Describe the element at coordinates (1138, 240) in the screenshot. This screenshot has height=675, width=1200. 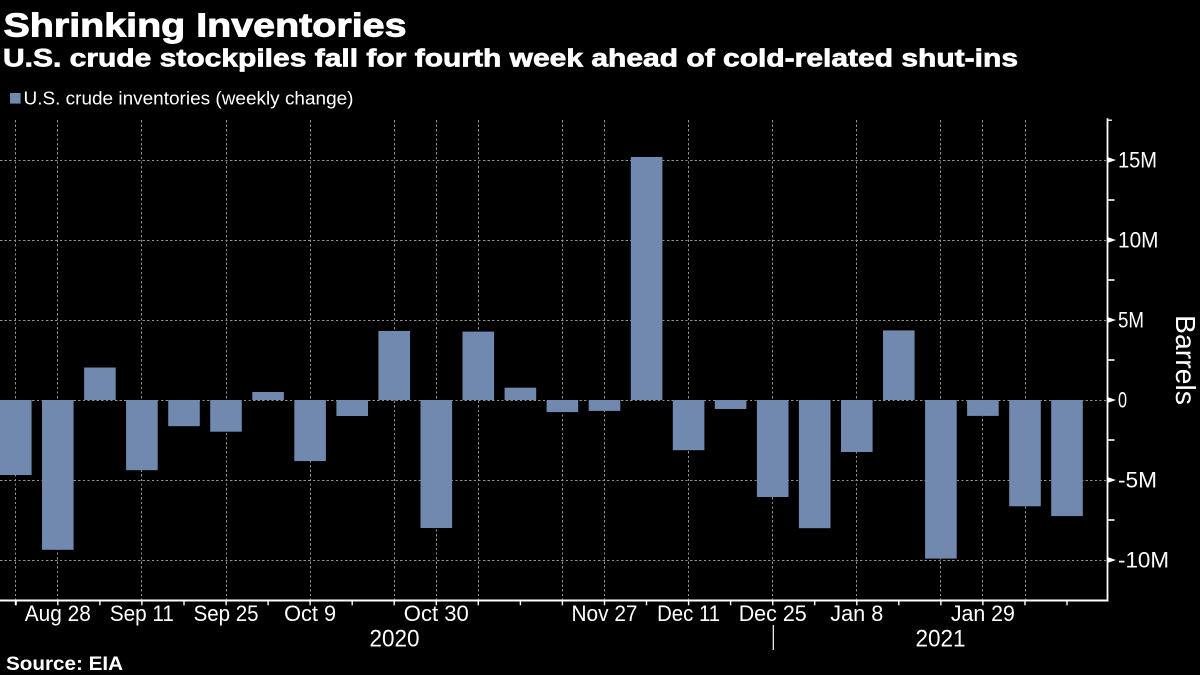
I see `svg-text: 10M` at that location.